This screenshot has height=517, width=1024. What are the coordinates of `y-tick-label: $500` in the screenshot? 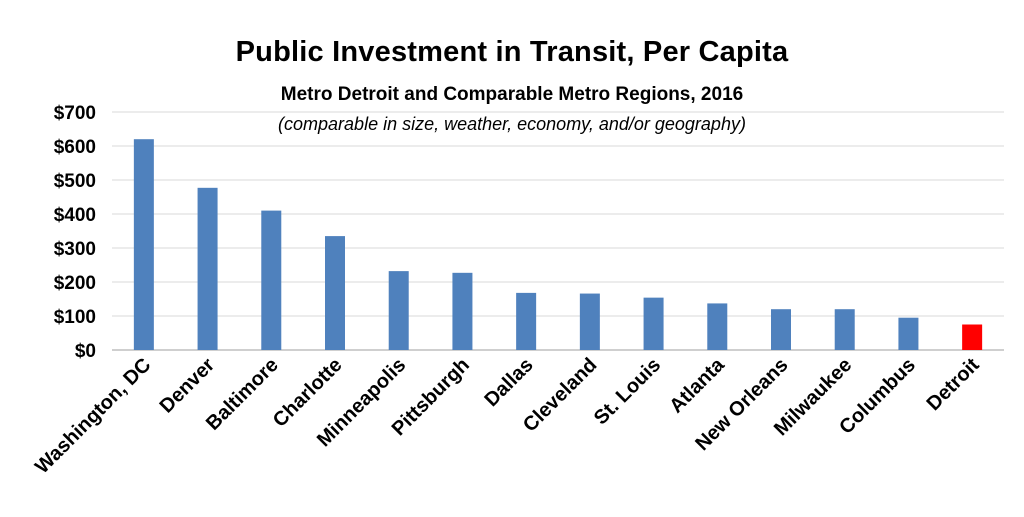 It's located at (75, 181).